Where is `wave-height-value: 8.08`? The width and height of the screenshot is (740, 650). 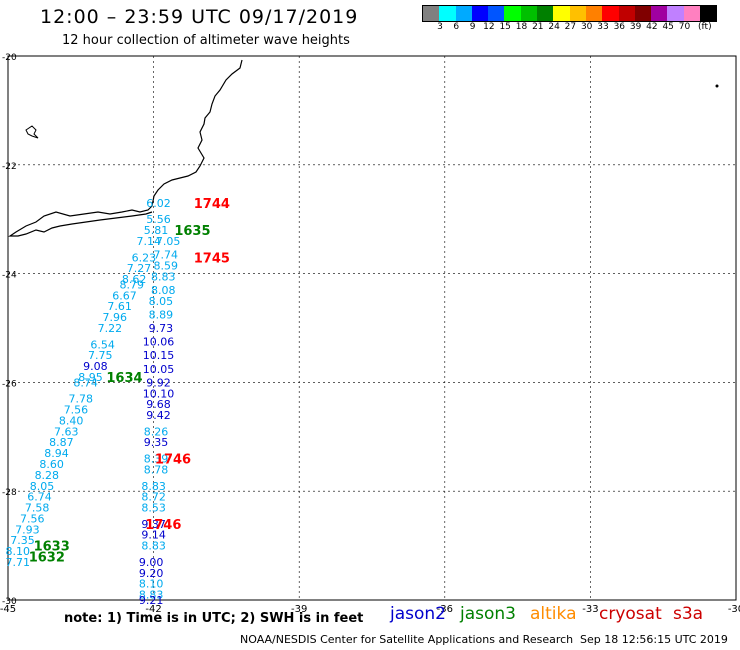 wave-height-value: 8.08 is located at coordinates (163, 290).